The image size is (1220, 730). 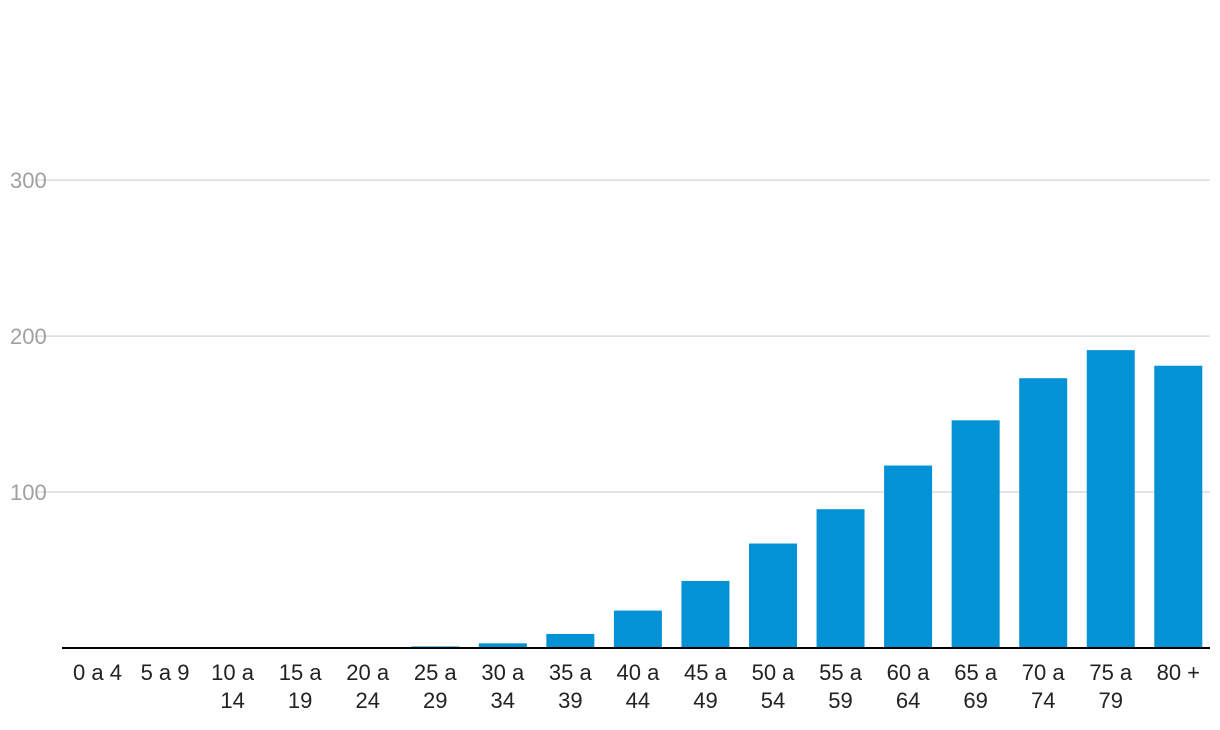 I want to click on x-tick-label: 65 a 69, so click(x=976, y=686).